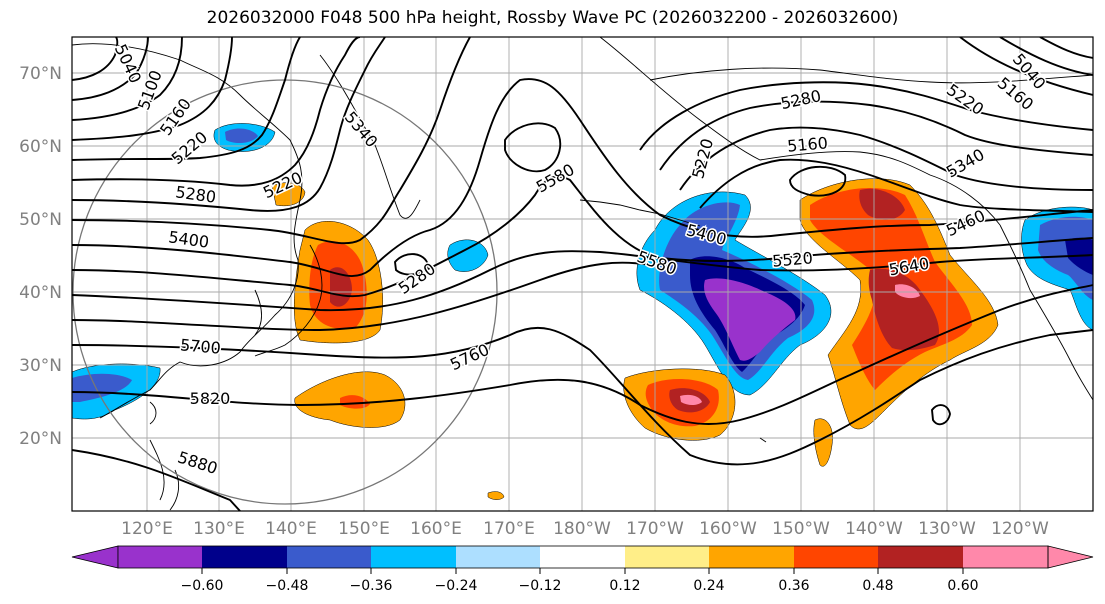 This screenshot has width=1105, height=604. Describe the element at coordinates (288, 194) in the screenshot. I see `anomaly-positive-sakhalin` at that location.